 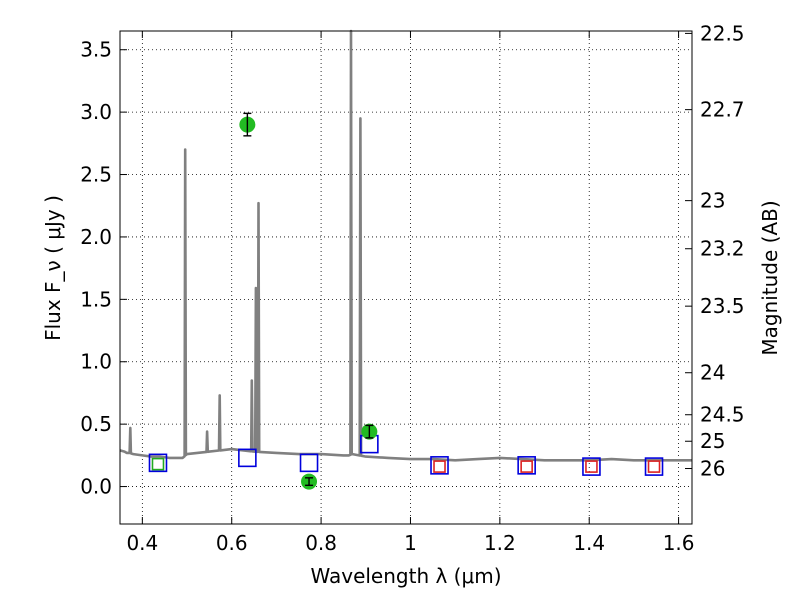 What do you see at coordinates (406, 455) in the screenshot?
I see `model-photometry-boxes` at bounding box center [406, 455].